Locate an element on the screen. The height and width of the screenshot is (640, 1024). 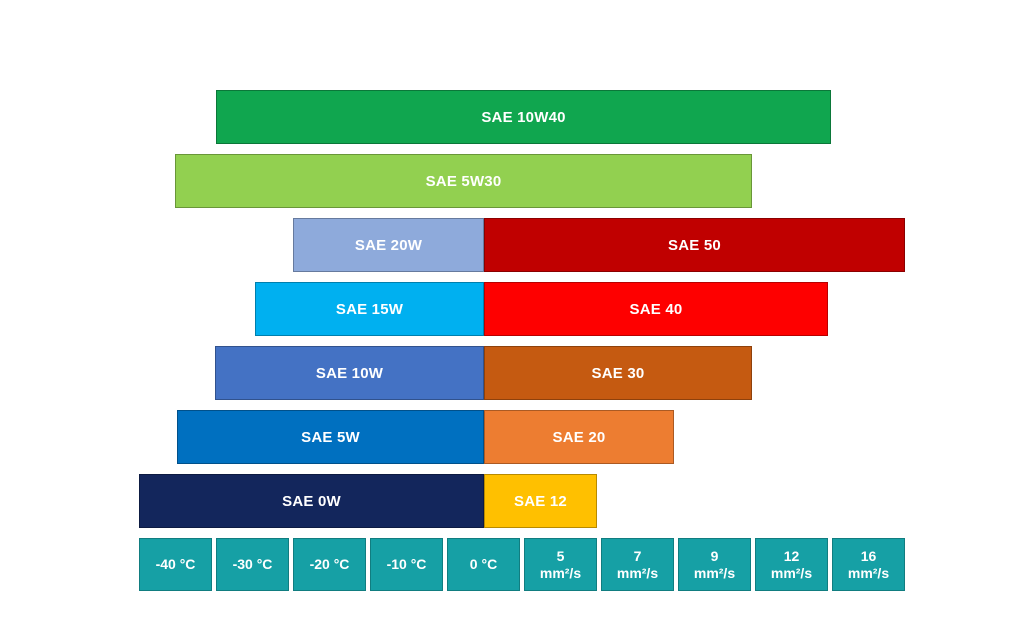
axis-label: -20 °C is located at coordinates (329, 564).